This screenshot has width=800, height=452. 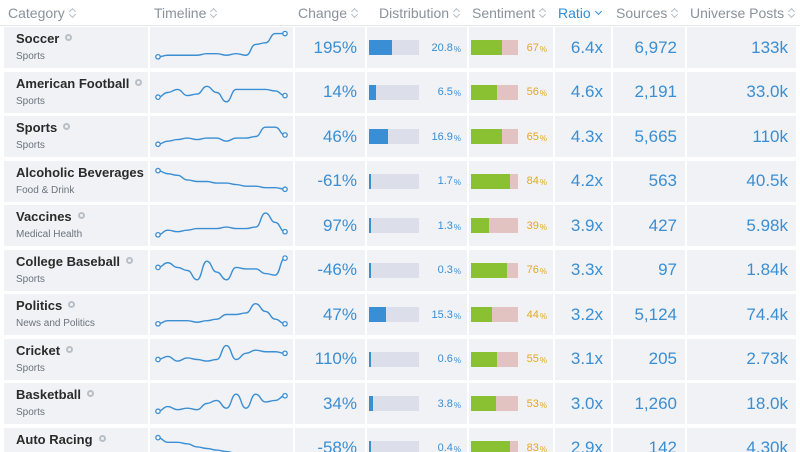 I want to click on sources-cell: 1,260, so click(x=649, y=403).